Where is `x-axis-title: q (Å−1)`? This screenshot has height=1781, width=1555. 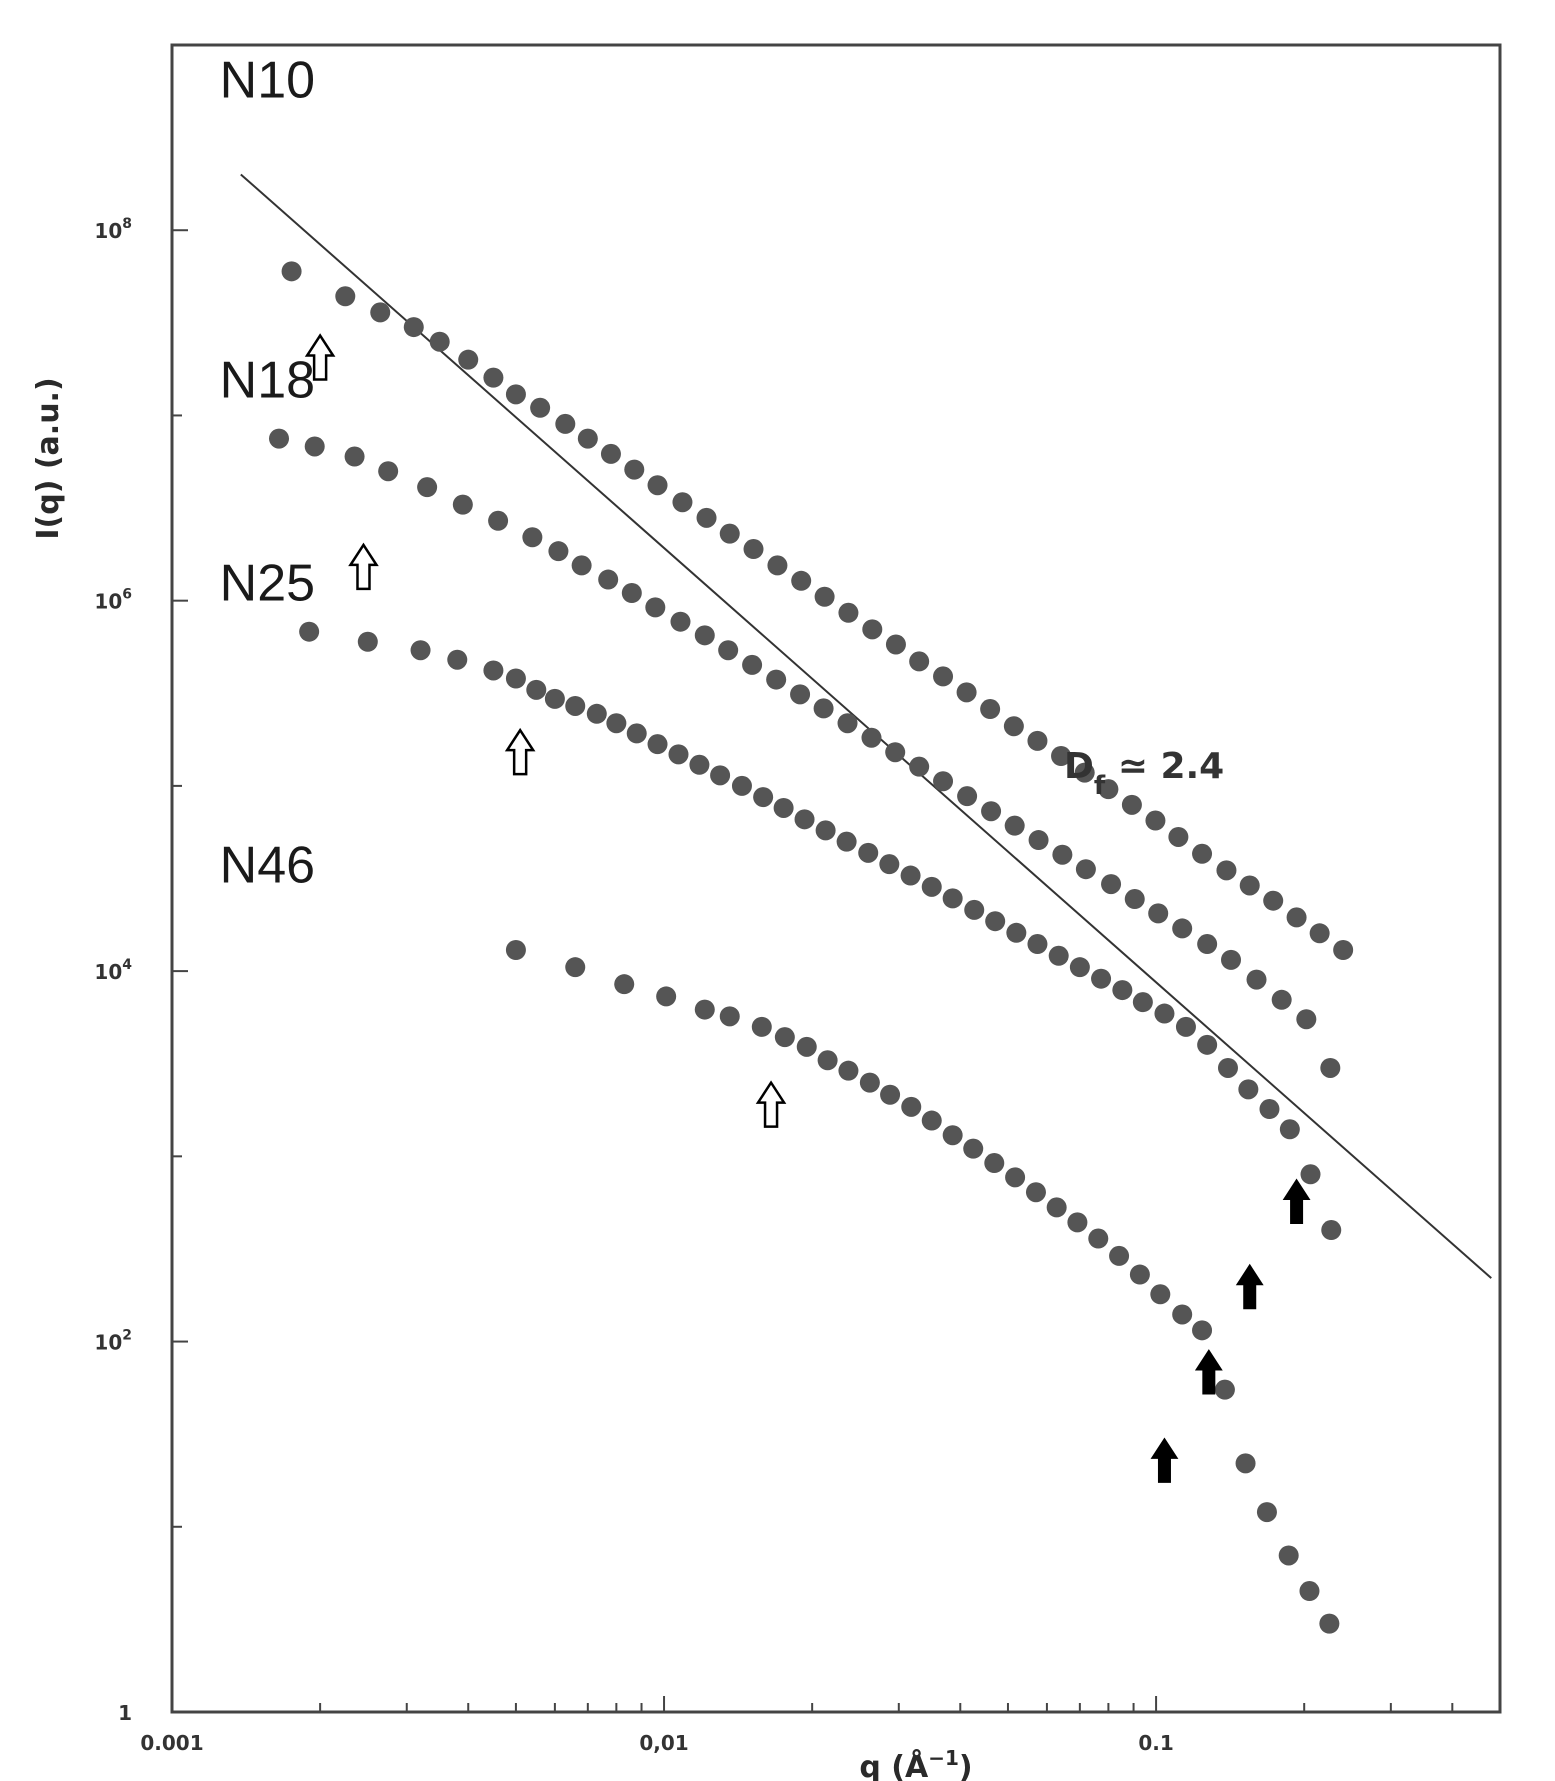 x-axis-title: q (Å−1) is located at coordinates (915, 1763).